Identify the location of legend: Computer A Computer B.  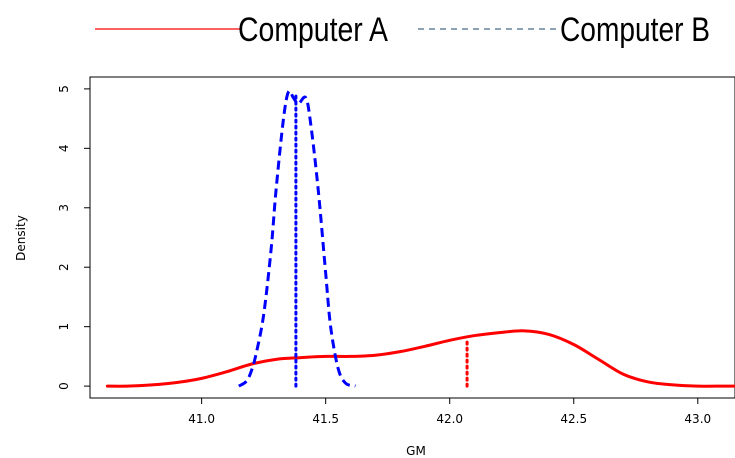
(402, 30).